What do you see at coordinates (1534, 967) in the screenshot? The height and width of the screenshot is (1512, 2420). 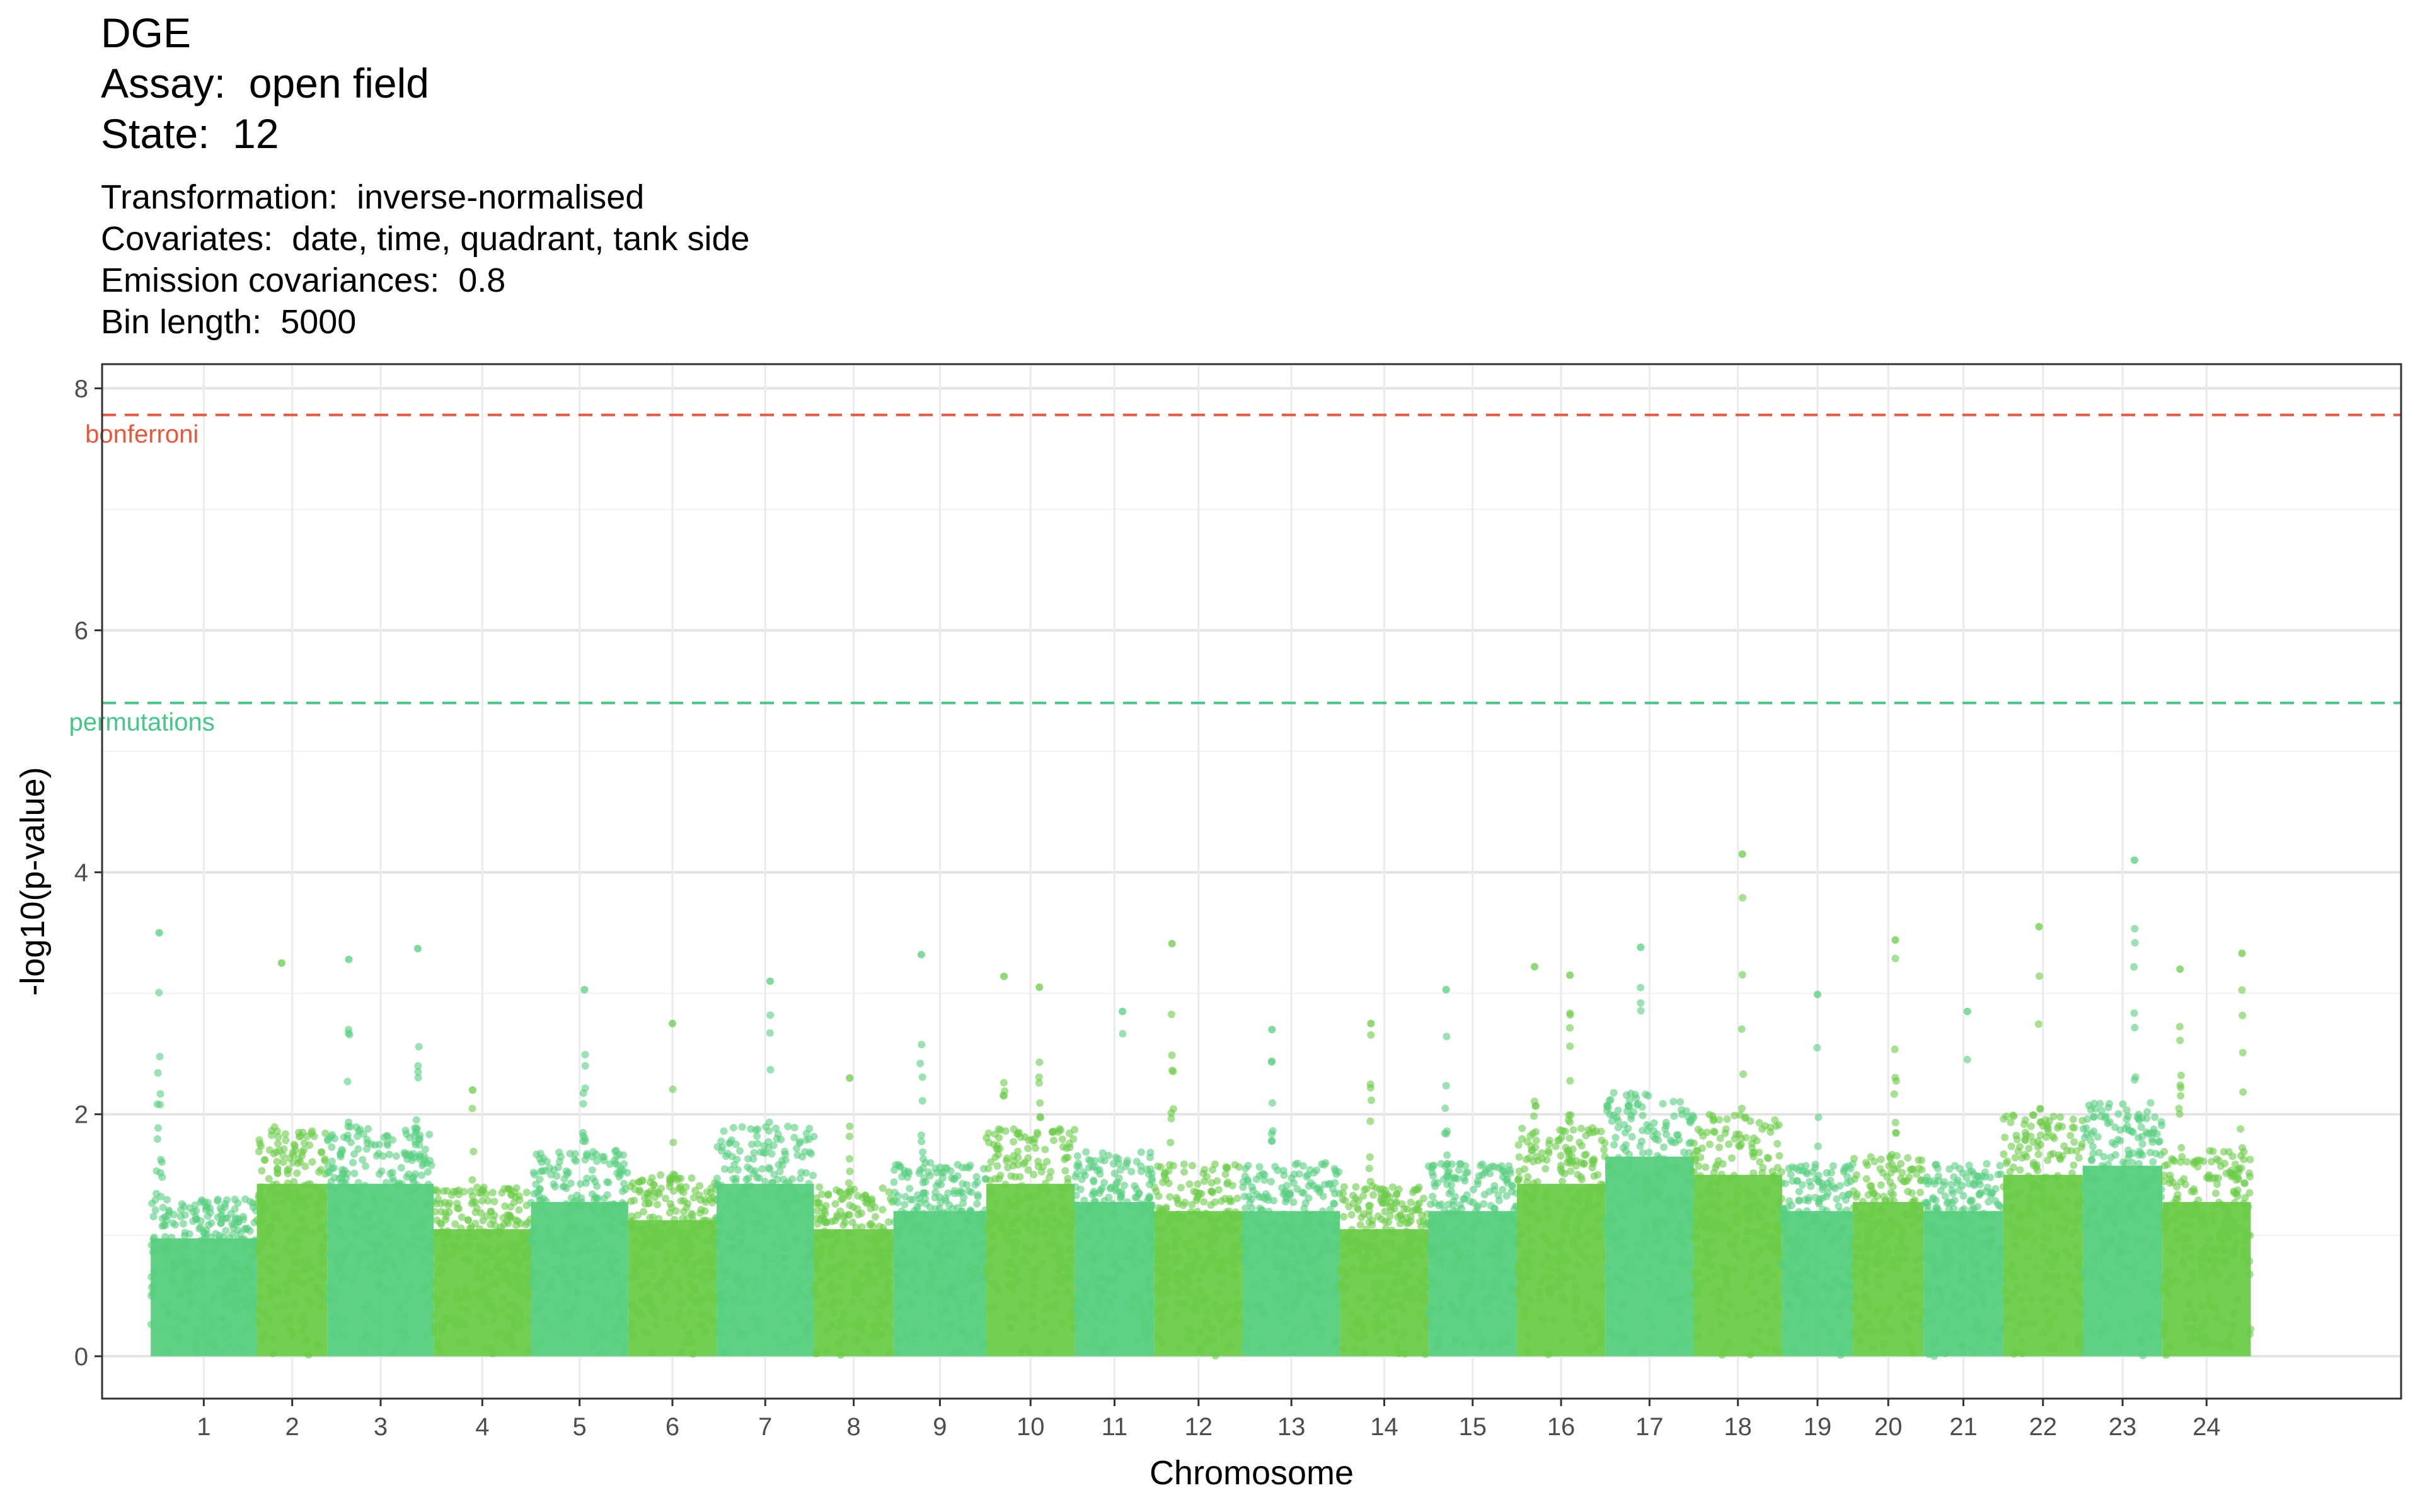 I see `peak-point` at bounding box center [1534, 967].